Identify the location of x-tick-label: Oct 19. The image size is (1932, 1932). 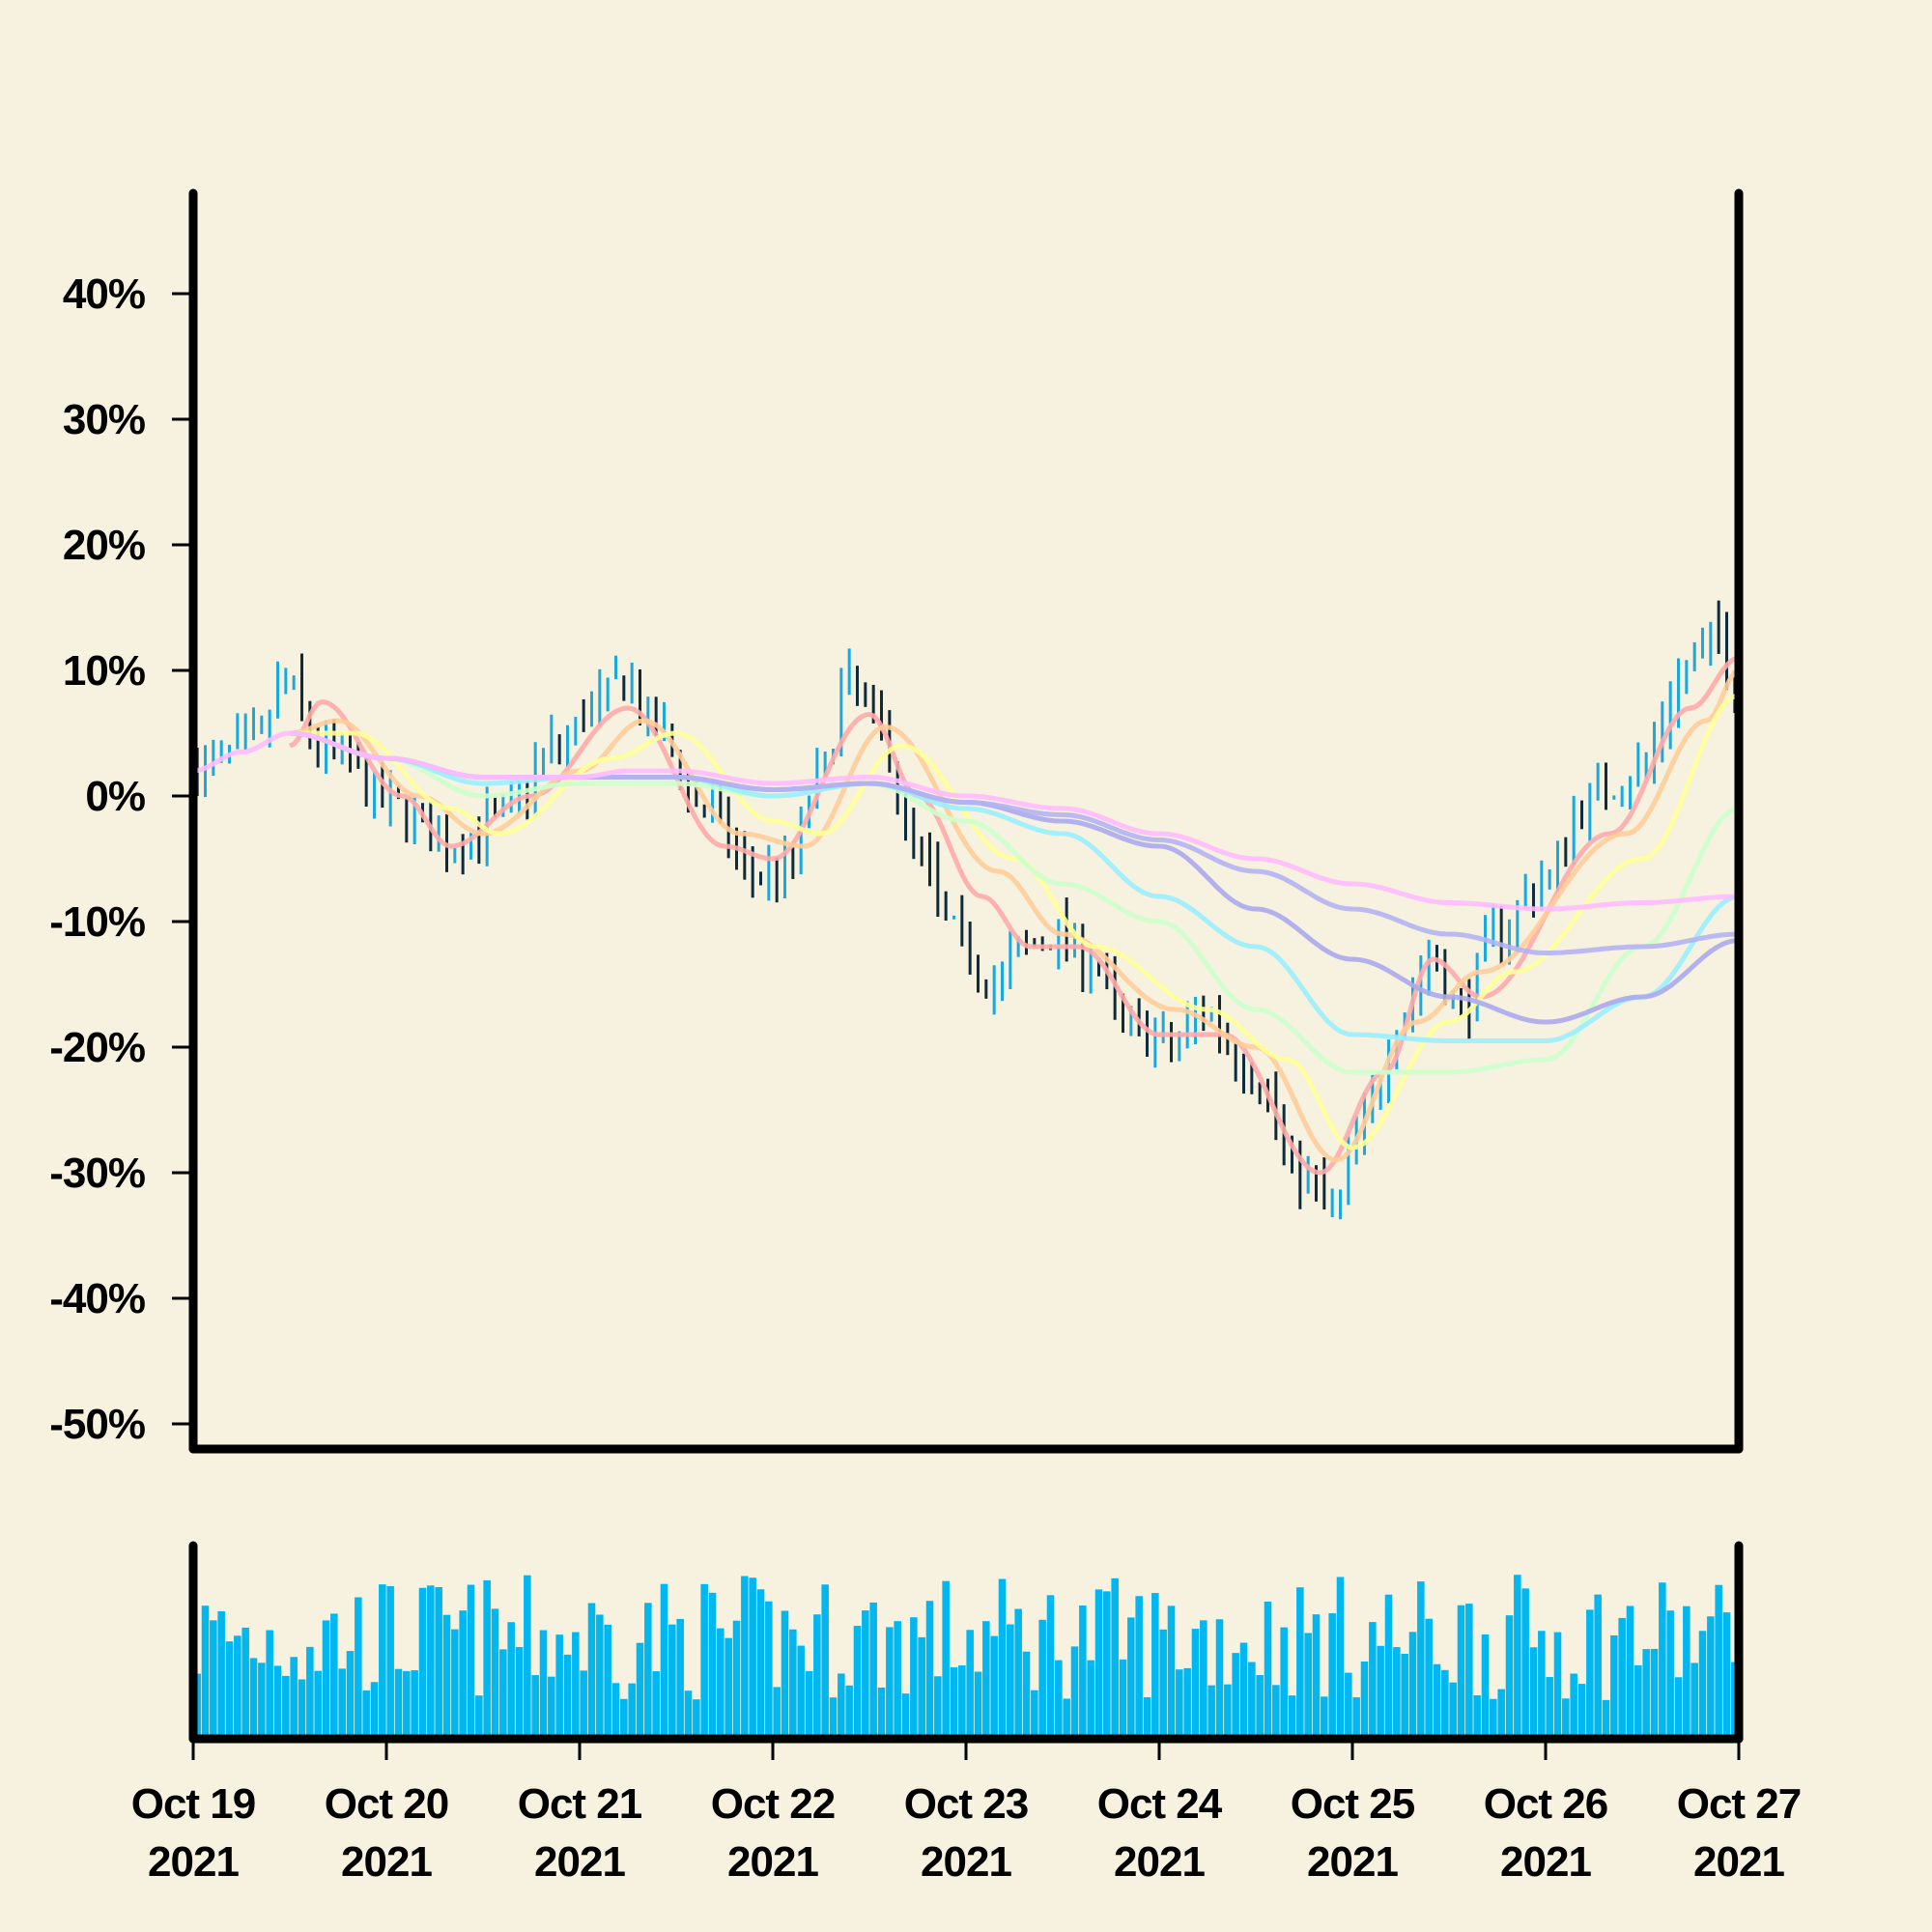
(193, 1804).